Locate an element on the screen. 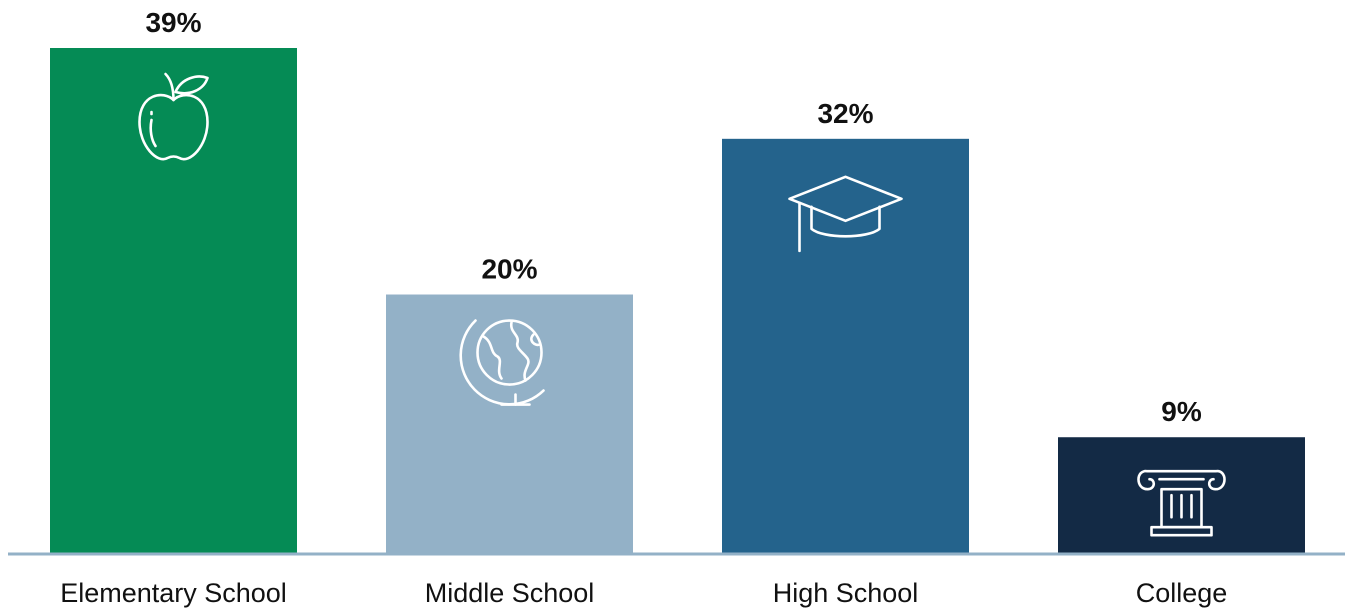 This screenshot has width=1352, height=612. category-label: Elementary School is located at coordinates (173, 593).